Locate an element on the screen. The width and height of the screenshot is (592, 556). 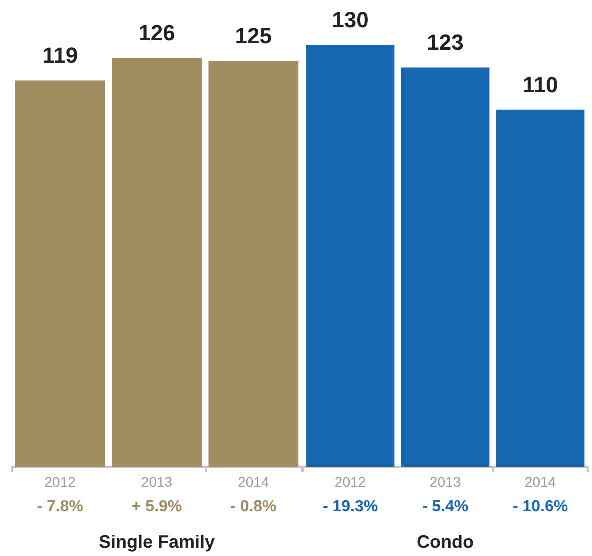
text: - 10.6% is located at coordinates (540, 507).